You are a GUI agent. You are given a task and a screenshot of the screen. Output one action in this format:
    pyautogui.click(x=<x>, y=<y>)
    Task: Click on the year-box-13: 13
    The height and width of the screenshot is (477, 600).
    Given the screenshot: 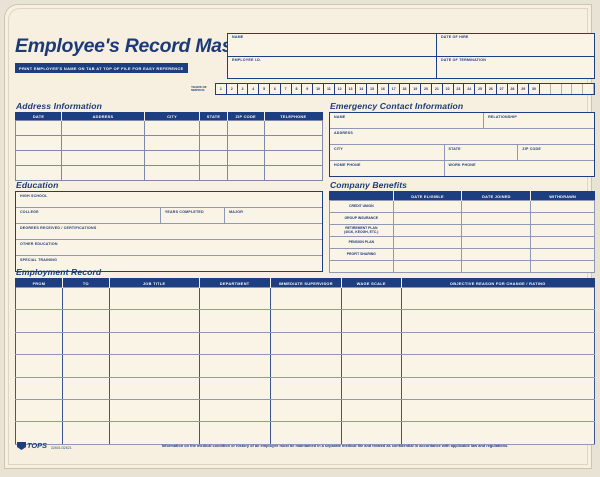 What is the action you would take?
    pyautogui.click(x=351, y=89)
    